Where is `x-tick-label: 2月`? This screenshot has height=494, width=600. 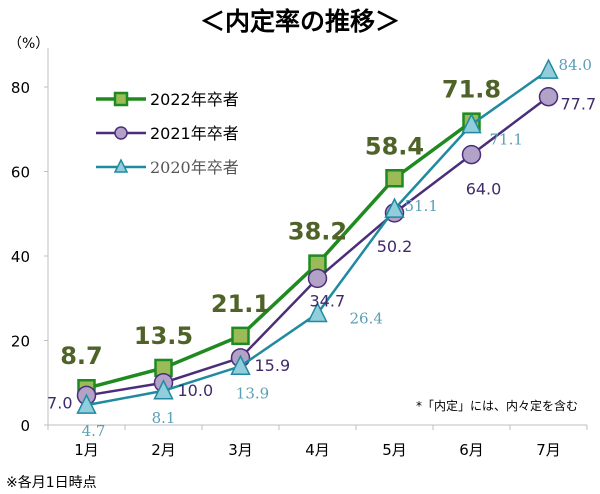 x-tick-label: 2月 is located at coordinates (163, 450).